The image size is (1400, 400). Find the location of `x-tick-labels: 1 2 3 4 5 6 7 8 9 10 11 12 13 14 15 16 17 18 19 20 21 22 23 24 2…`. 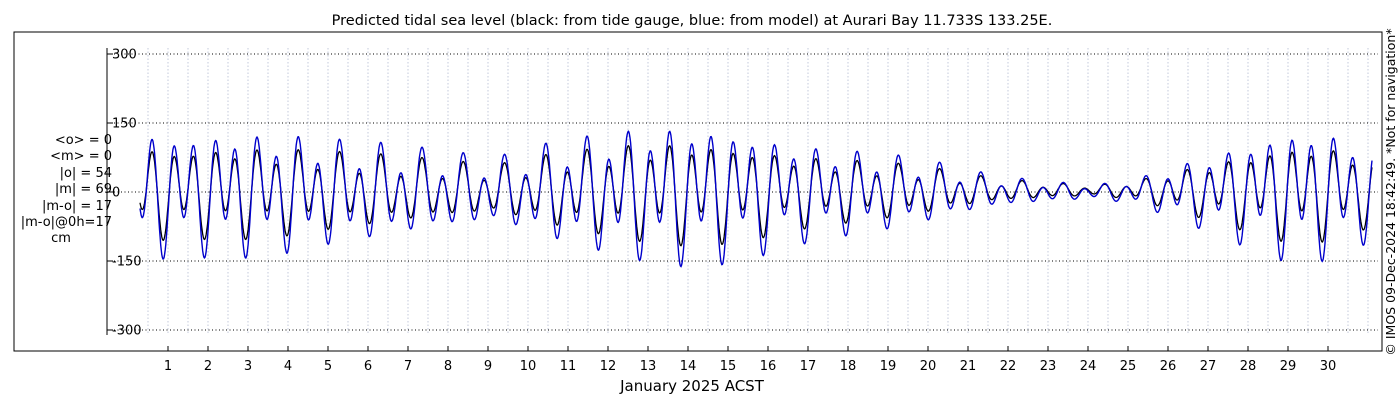

x-tick-labels: 1 2 3 4 5 6 7 8 9 10 11 12 13 14 15 16 17 18 19 20 21 22 23 24 2… is located at coordinates (750, 360).